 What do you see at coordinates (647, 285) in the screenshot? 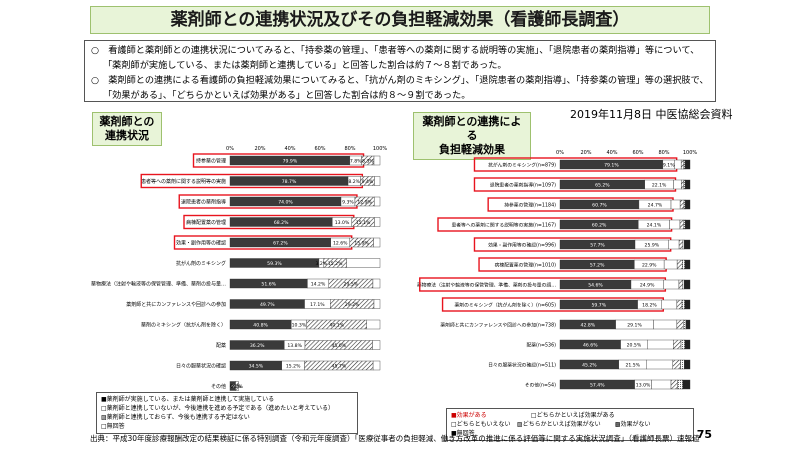
I see `data-label: 24.9%` at bounding box center [647, 285].